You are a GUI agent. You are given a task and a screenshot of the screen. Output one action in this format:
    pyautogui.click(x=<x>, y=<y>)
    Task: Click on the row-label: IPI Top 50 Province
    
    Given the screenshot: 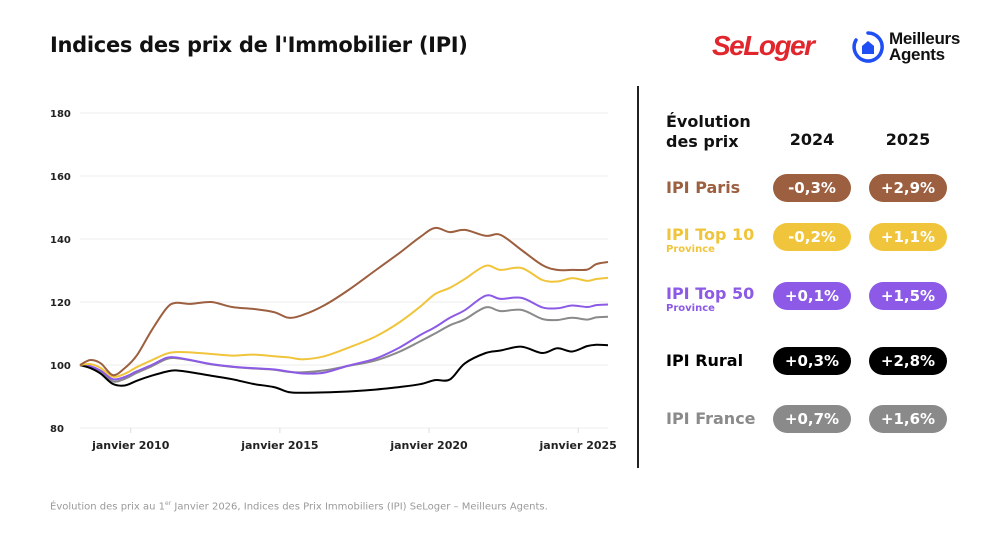 What is the action you would take?
    pyautogui.click(x=710, y=299)
    